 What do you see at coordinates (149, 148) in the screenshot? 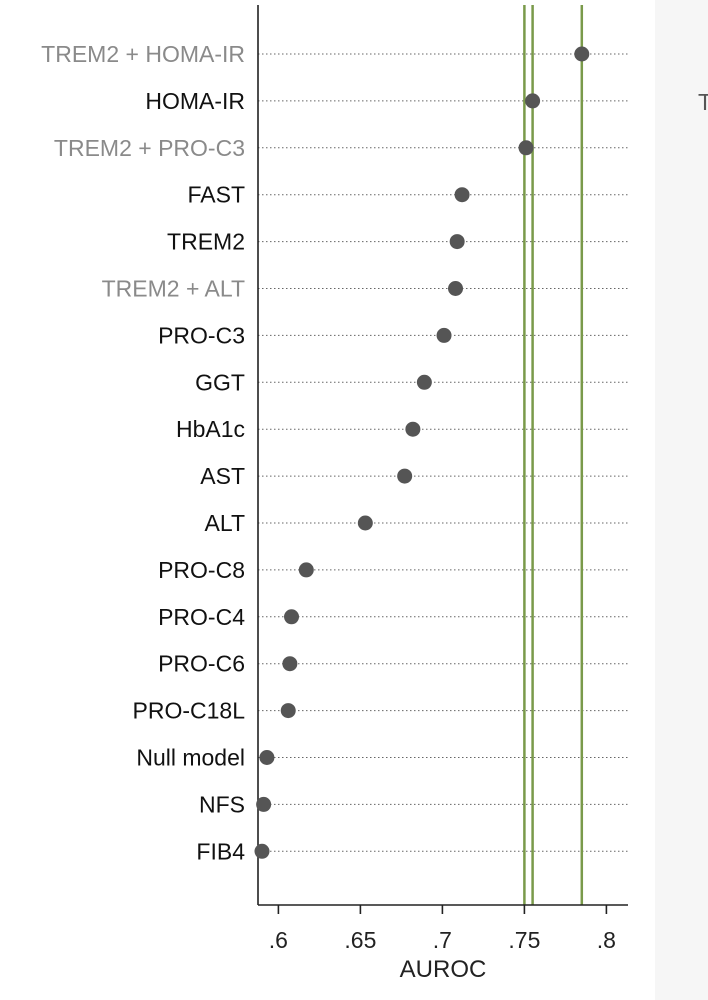
I see `category-label: TREM2 + PRO-C3` at bounding box center [149, 148].